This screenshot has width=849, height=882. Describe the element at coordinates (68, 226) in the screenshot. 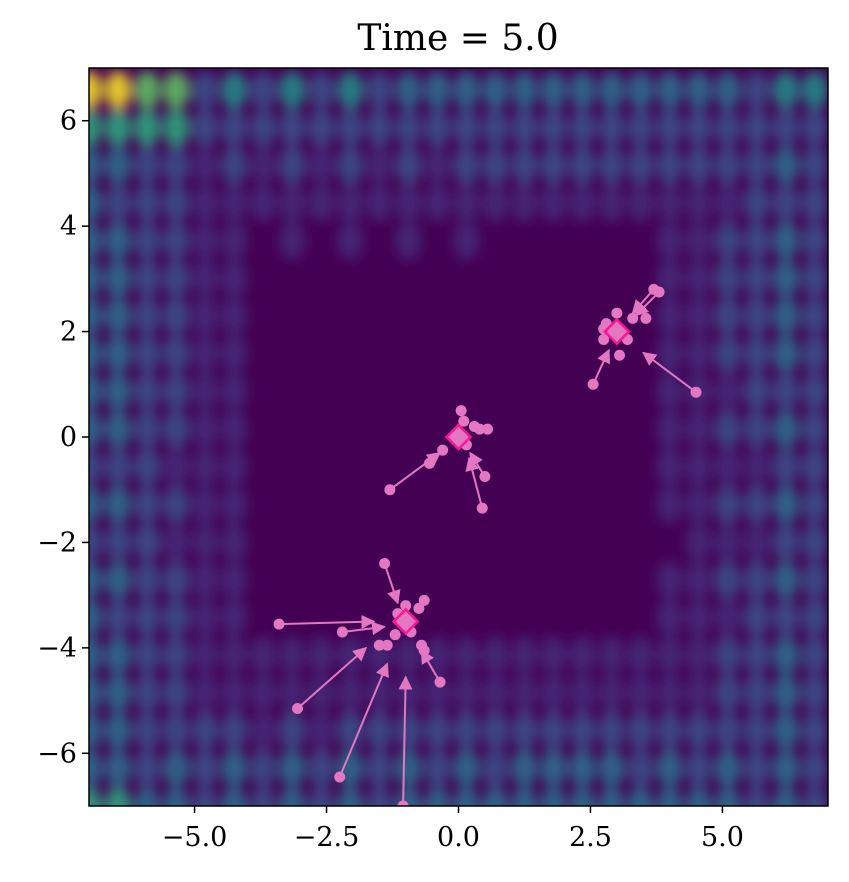

I see `y-tick-label-5: 4` at that location.